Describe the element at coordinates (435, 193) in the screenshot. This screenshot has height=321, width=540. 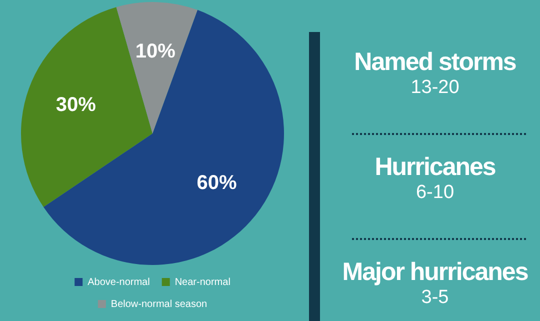
I see `text: 6-10` at that location.